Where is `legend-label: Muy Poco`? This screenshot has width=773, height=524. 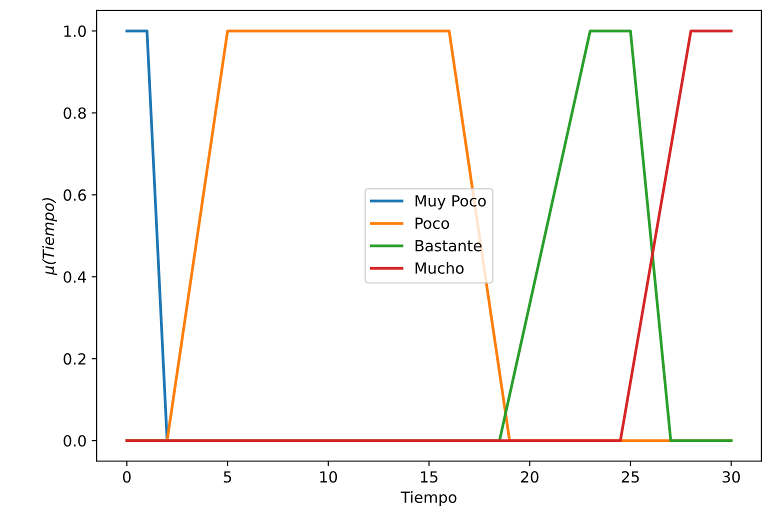
legend-label: Muy Poco is located at coordinates (451, 202).